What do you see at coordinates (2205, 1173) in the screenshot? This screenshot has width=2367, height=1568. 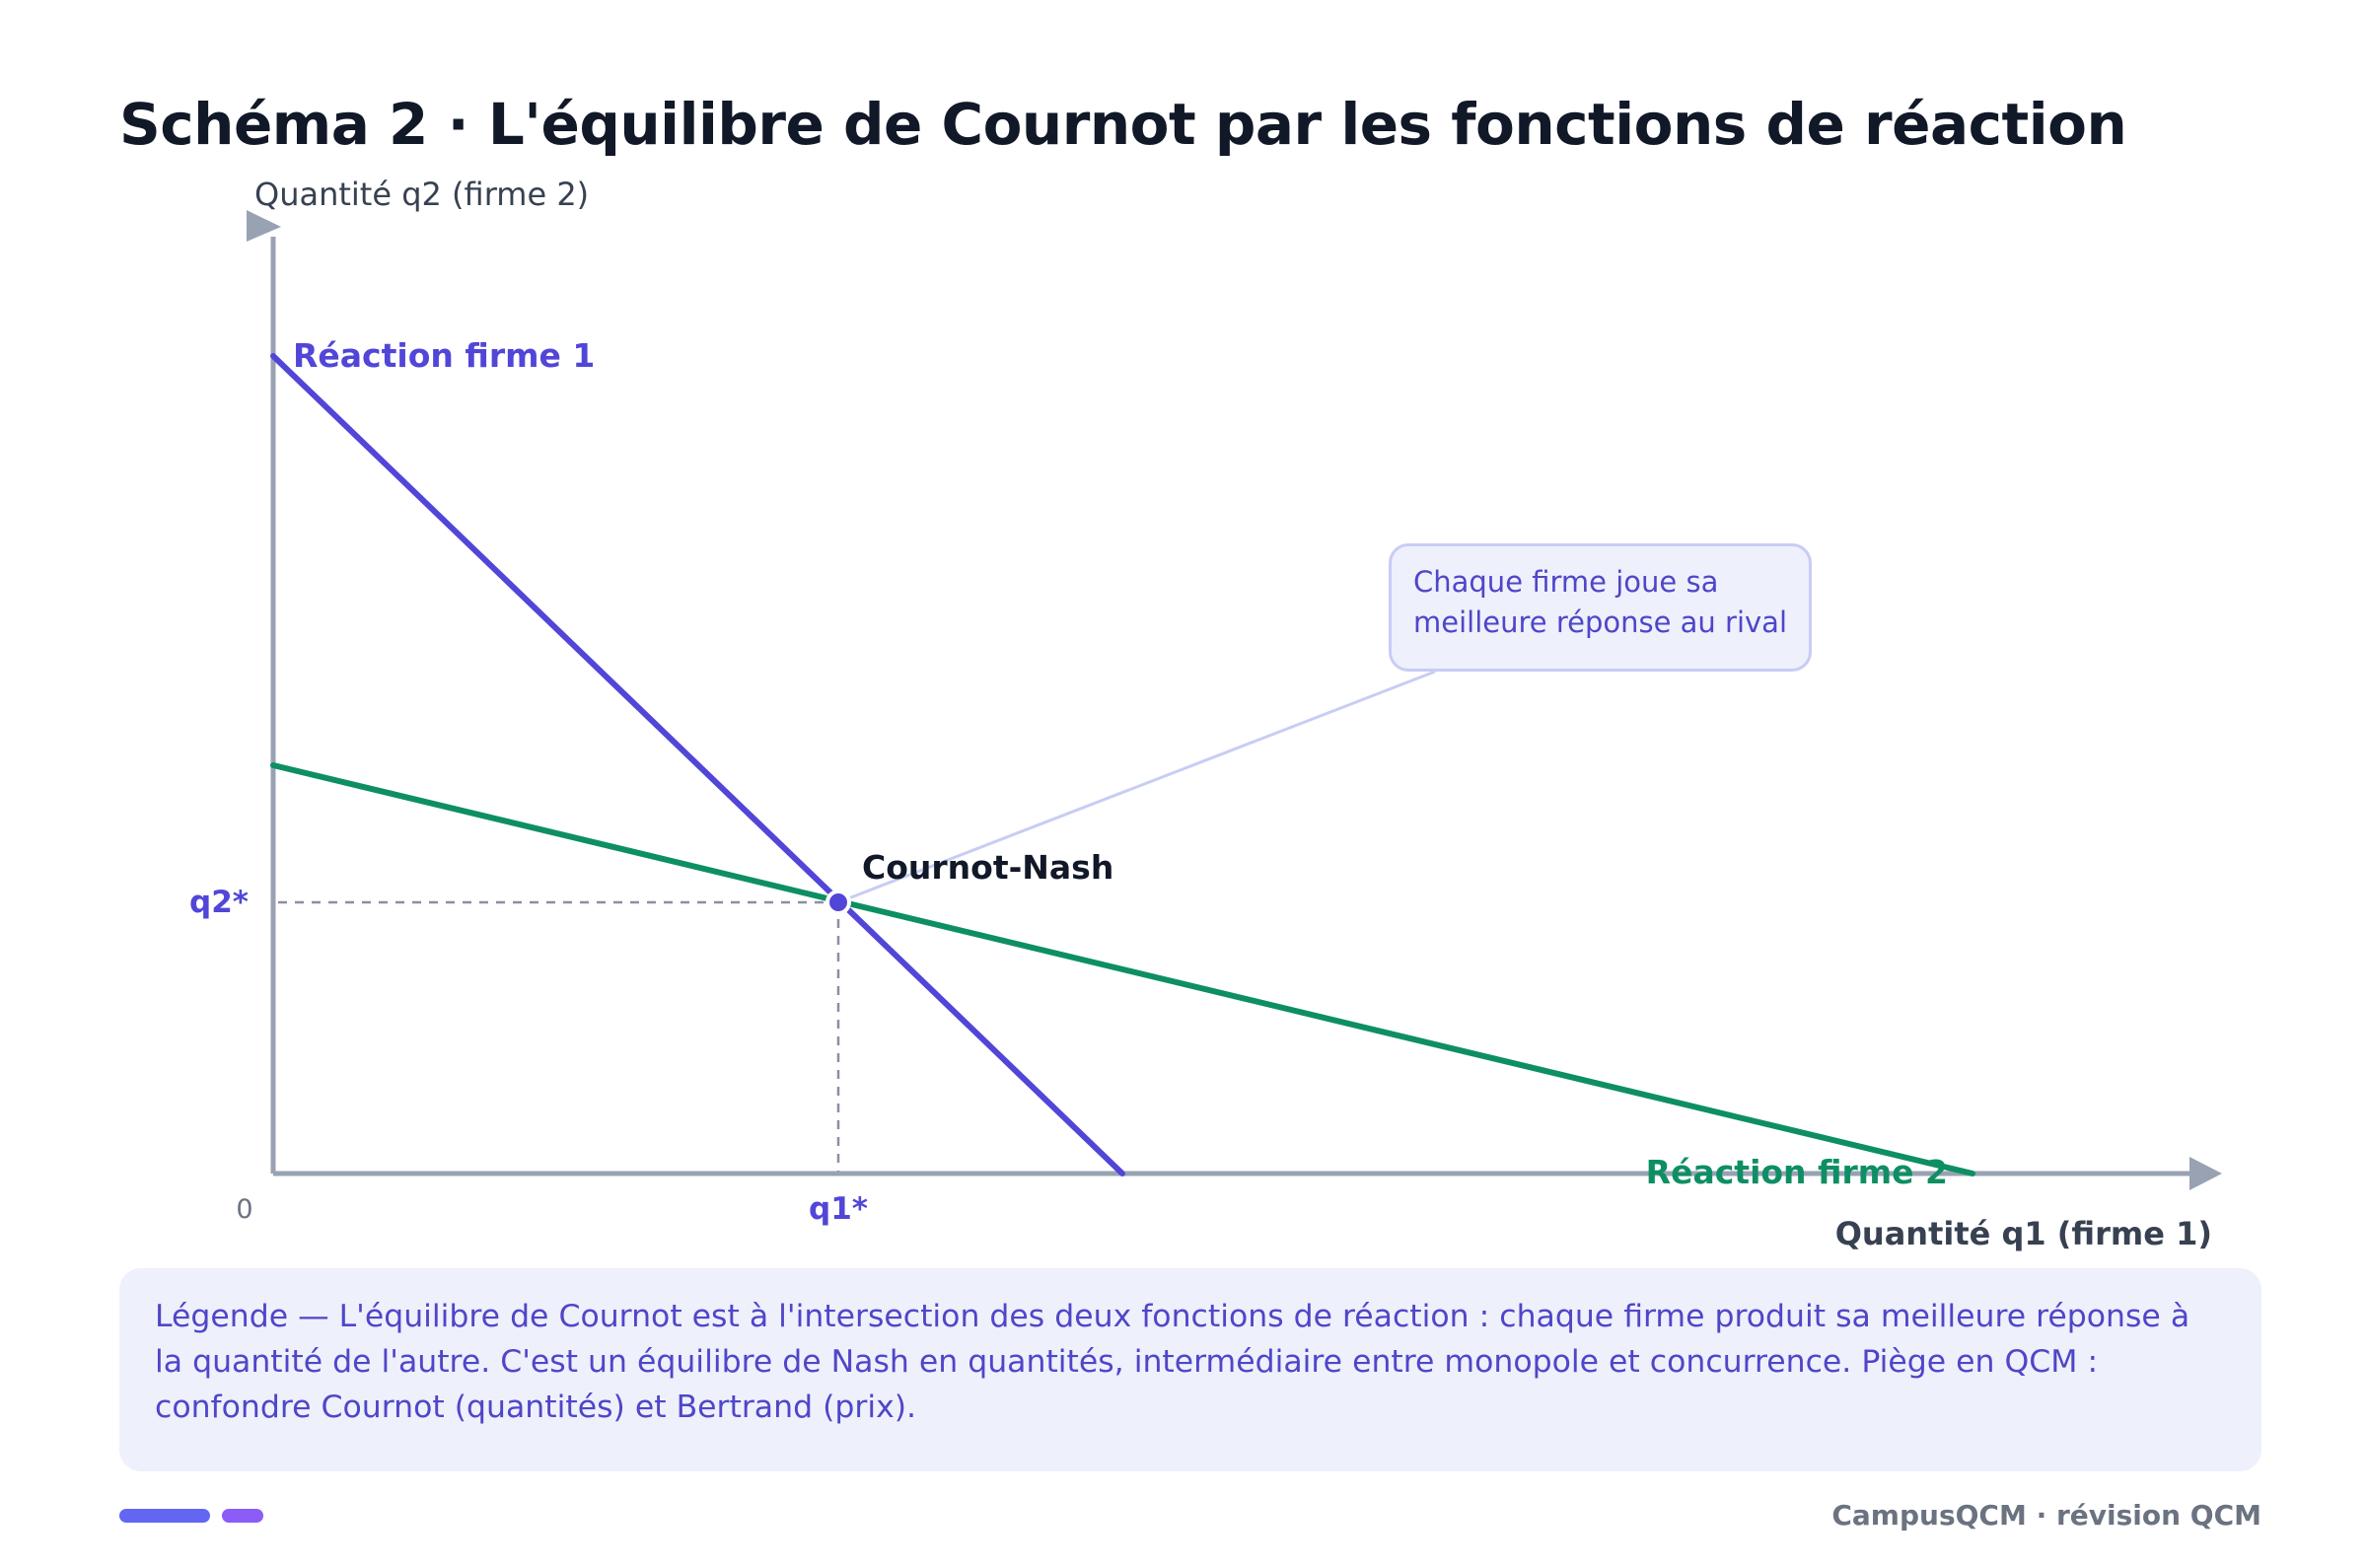 I see `x-axis-arrow-icon` at bounding box center [2205, 1173].